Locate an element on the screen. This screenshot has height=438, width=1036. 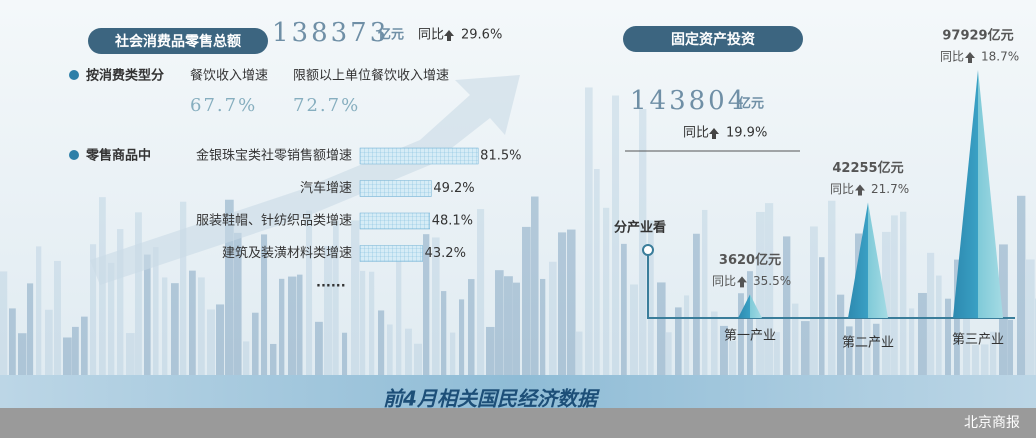
footer-strip is located at coordinates (518, 423).